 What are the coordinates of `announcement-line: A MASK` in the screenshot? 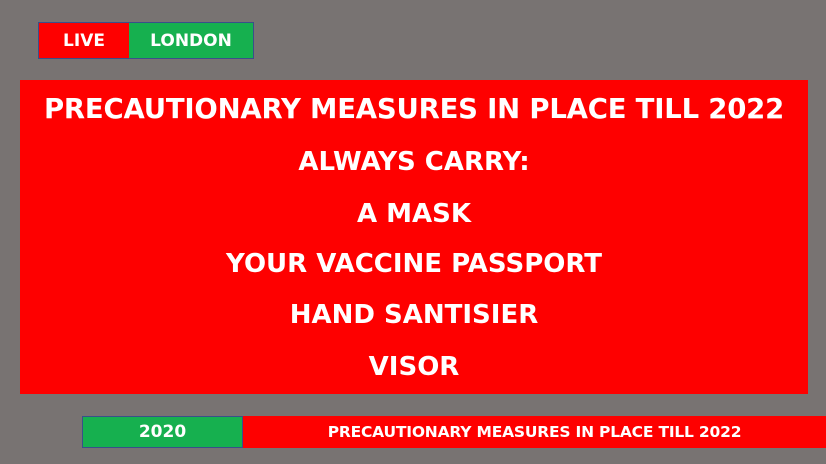 It's located at (414, 214).